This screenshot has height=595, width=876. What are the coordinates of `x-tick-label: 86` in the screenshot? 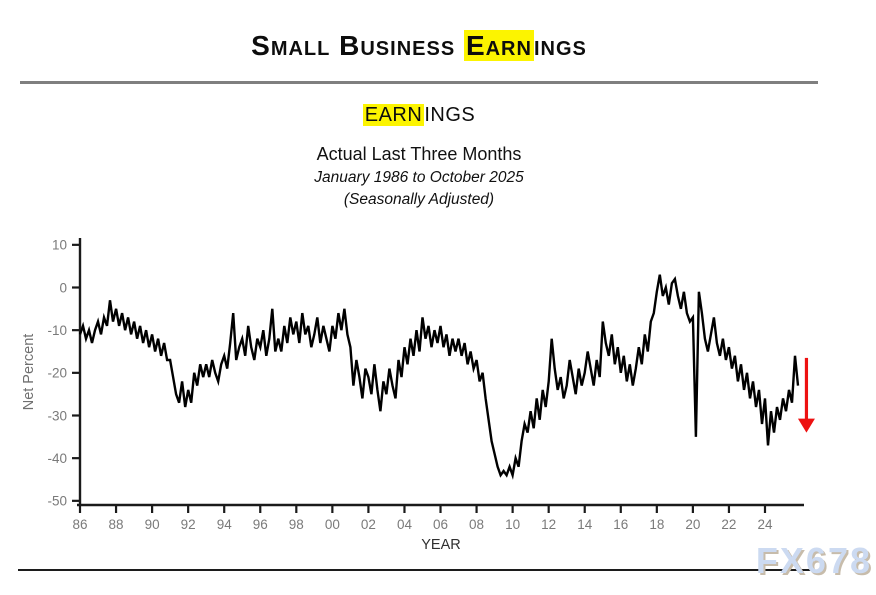 It's located at (79, 524).